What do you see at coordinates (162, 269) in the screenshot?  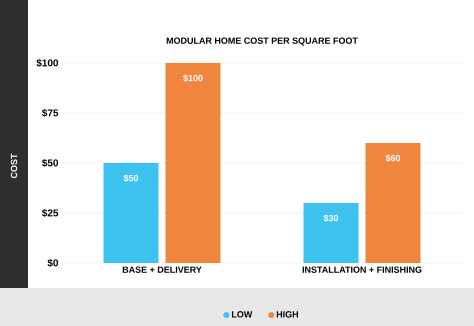 I see `x-tick-label: BASE + DELIVERY` at bounding box center [162, 269].